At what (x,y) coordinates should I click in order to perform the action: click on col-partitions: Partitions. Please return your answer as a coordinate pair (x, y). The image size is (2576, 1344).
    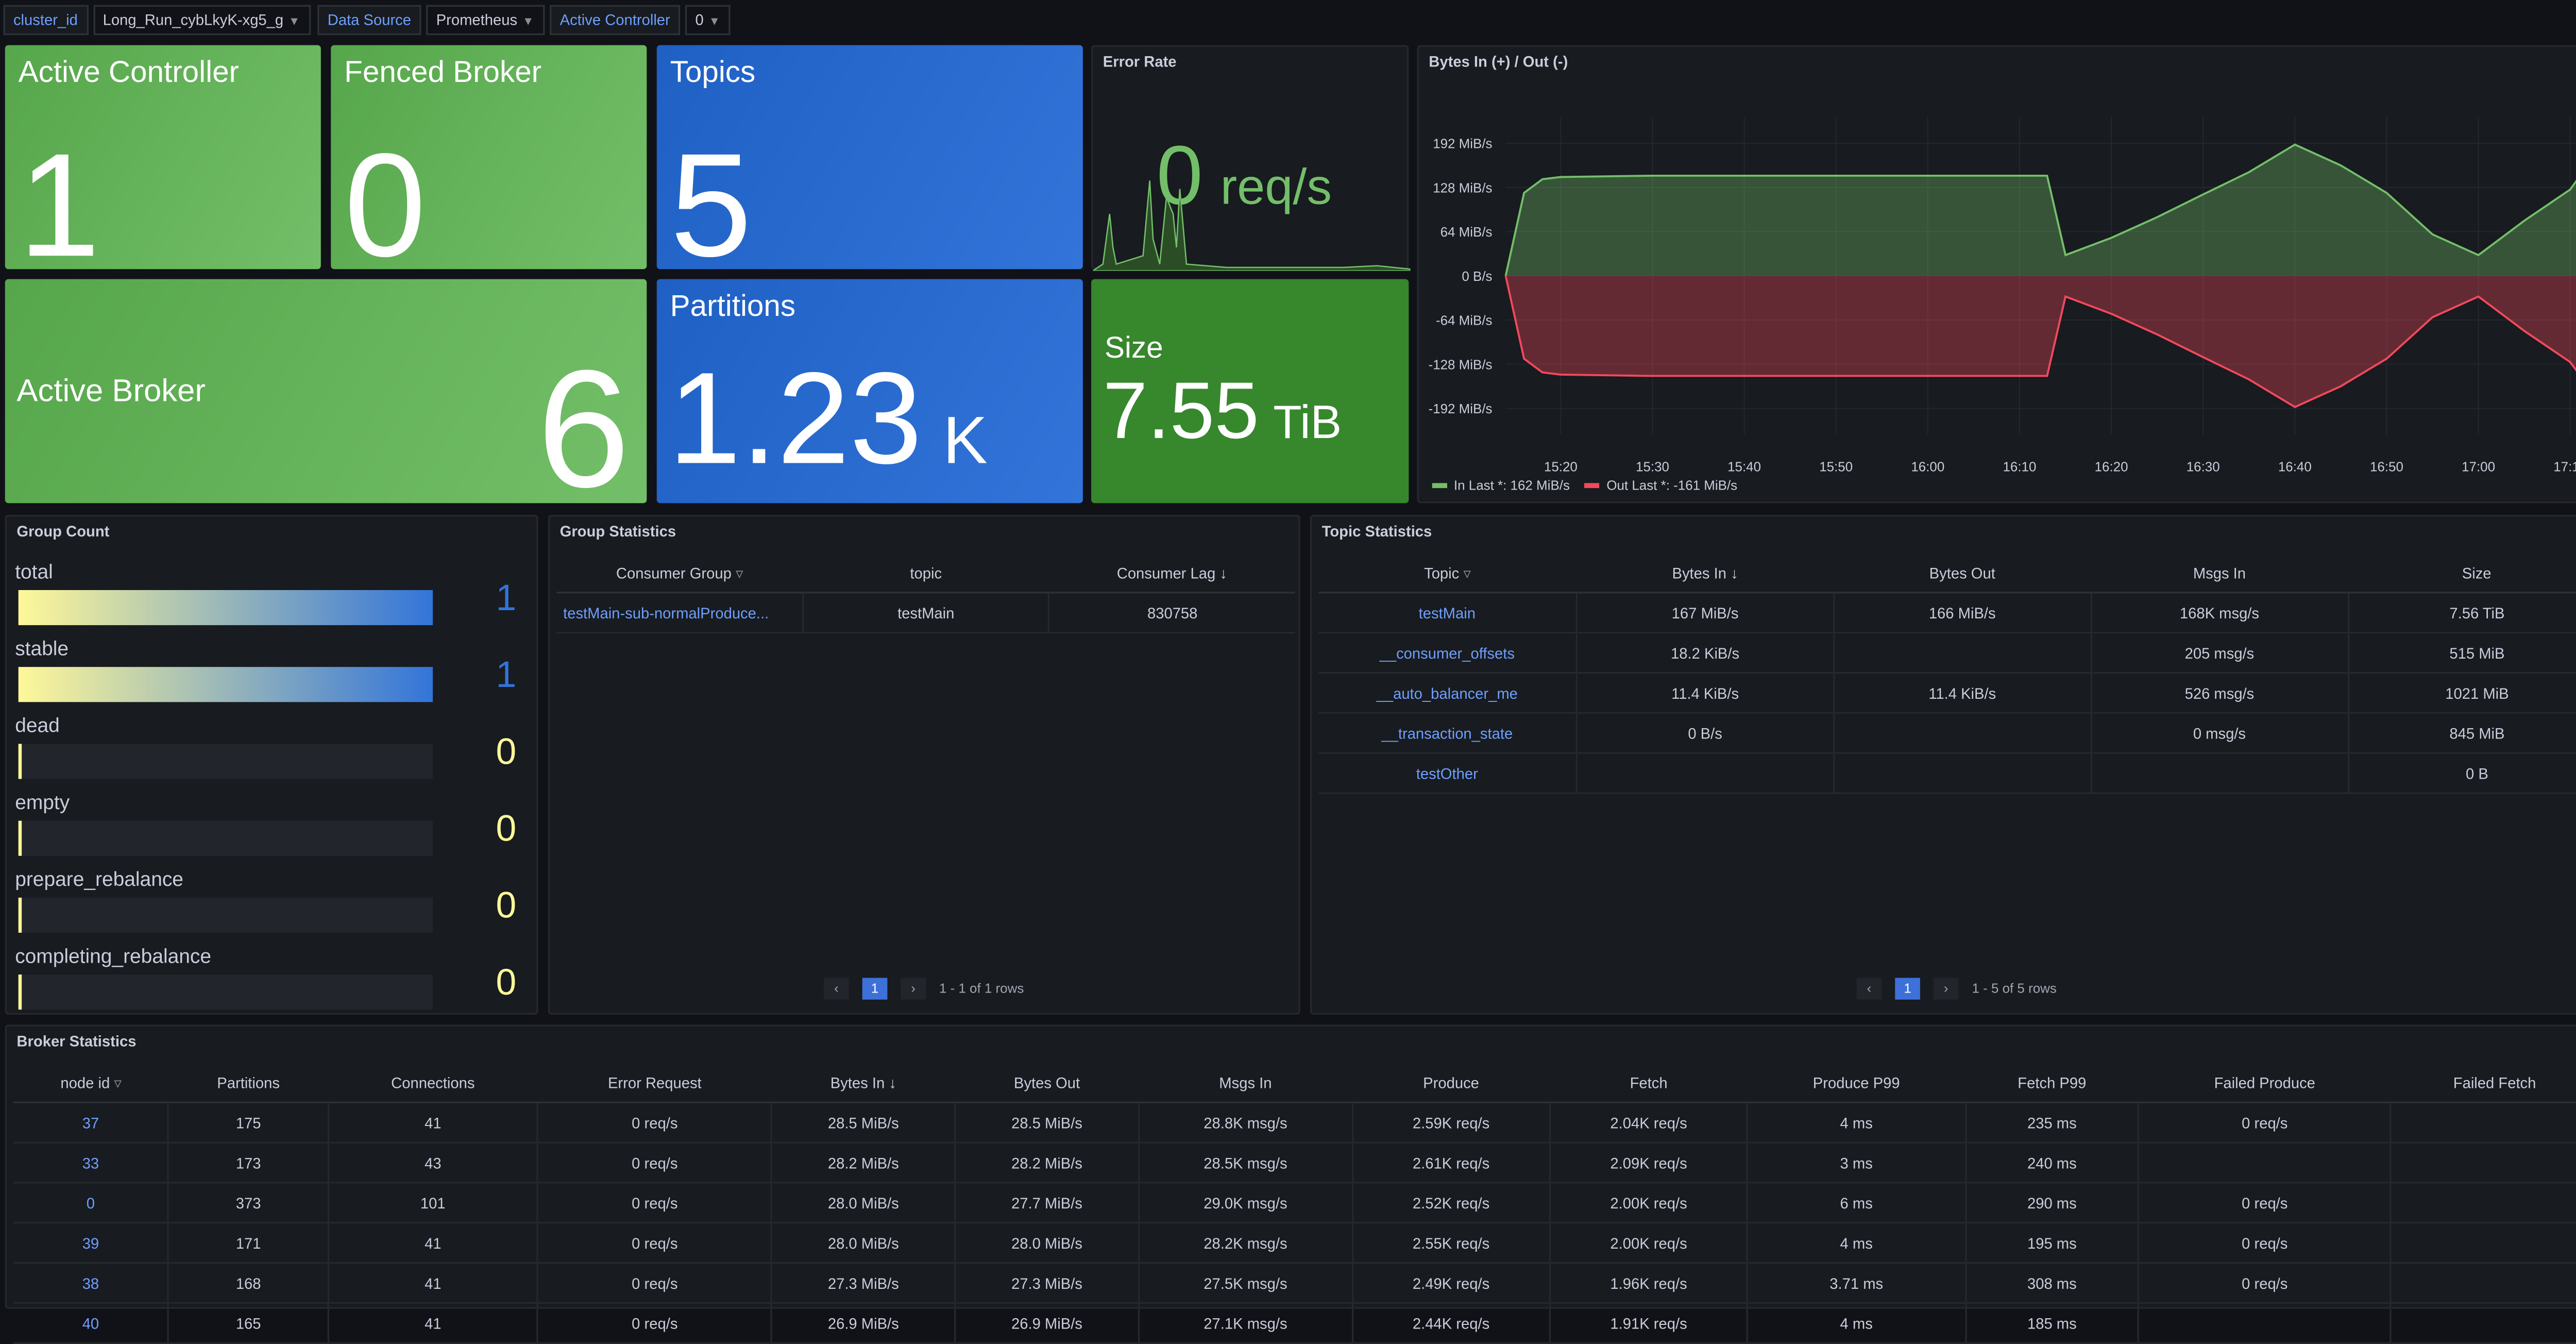
    Looking at the image, I should click on (248, 1084).